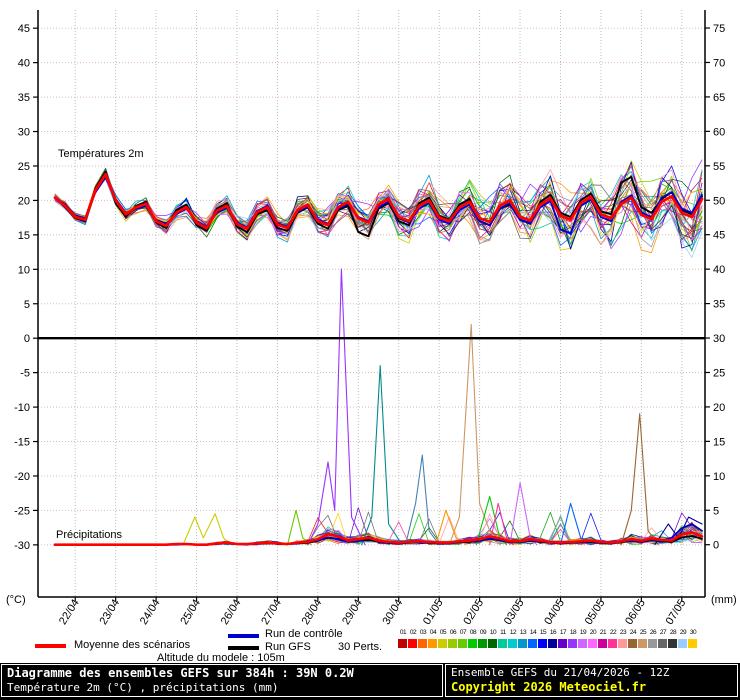  What do you see at coordinates (563, 632) in the screenshot?
I see `pert-number: 17` at bounding box center [563, 632].